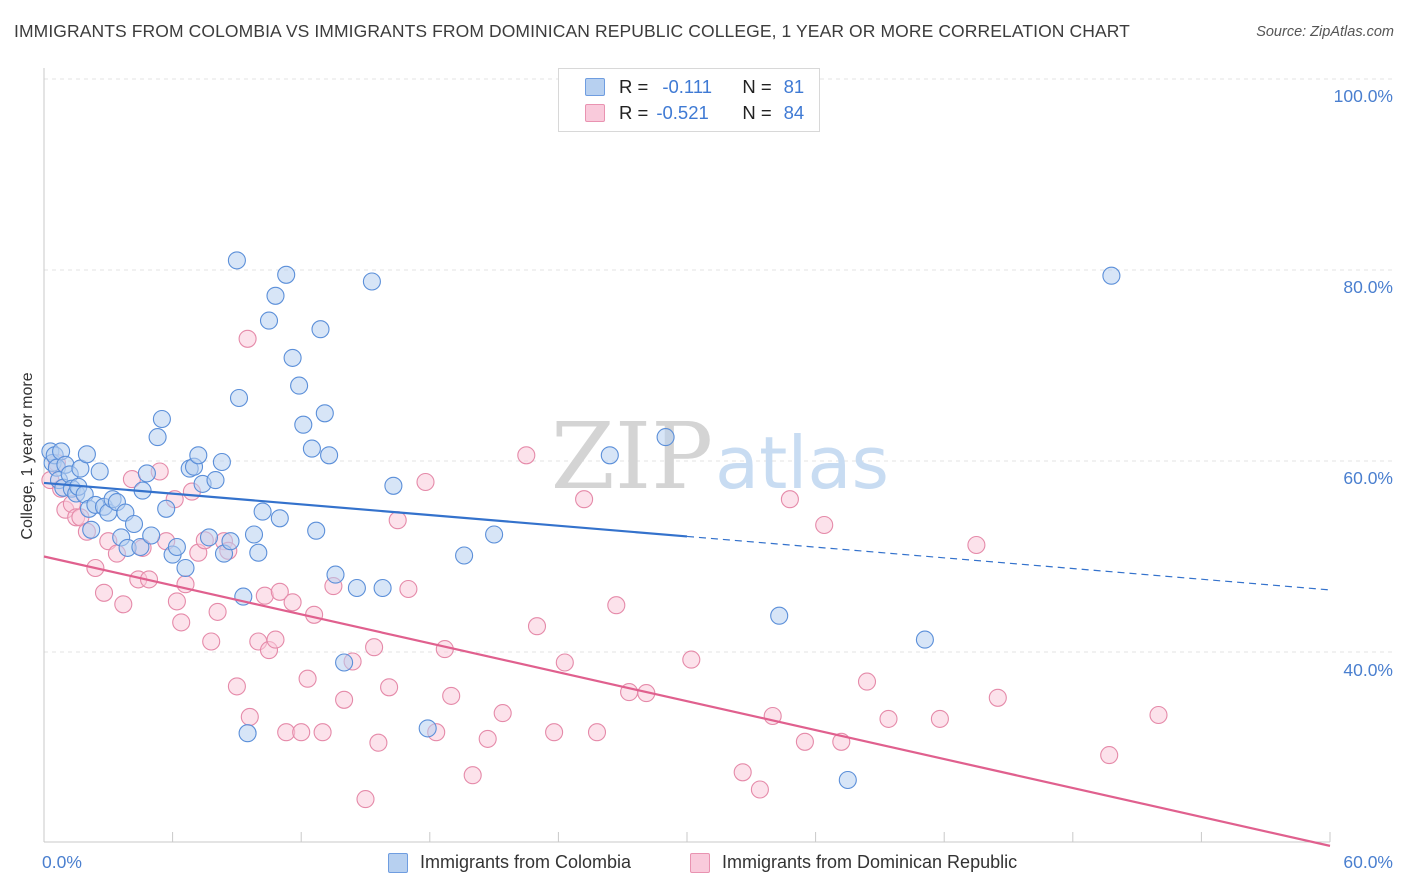  Describe the element at coordinates (802, 463) in the screenshot. I see `watermark-atlas: atlas` at that location.